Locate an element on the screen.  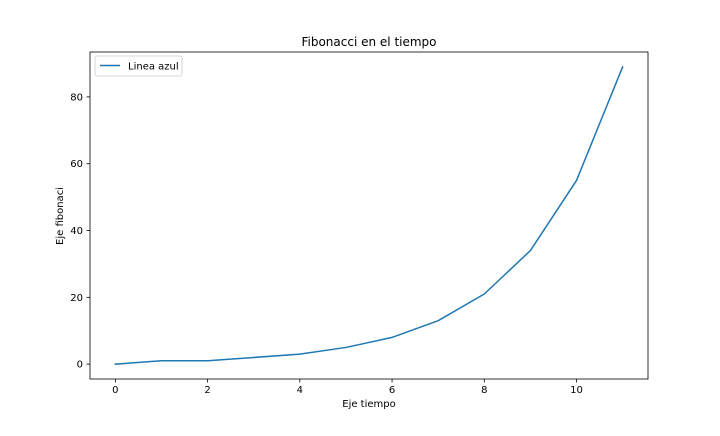
y-axis: 0 20 40 60 80 is located at coordinates (80, 231).